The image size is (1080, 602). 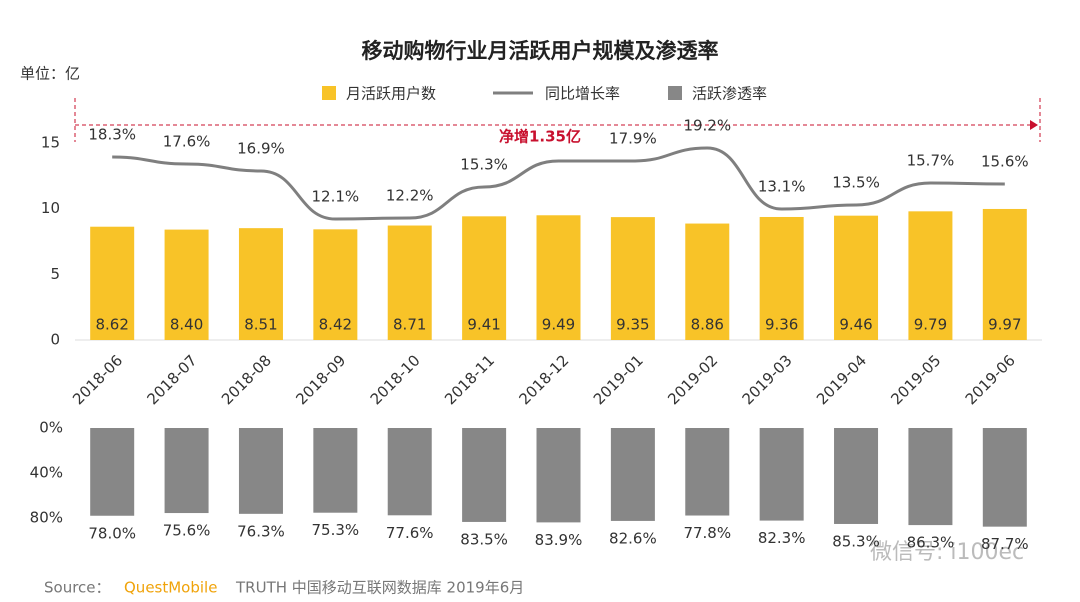 What do you see at coordinates (559, 540) in the screenshot?
I see `bar-value-label: 83.9%` at bounding box center [559, 540].